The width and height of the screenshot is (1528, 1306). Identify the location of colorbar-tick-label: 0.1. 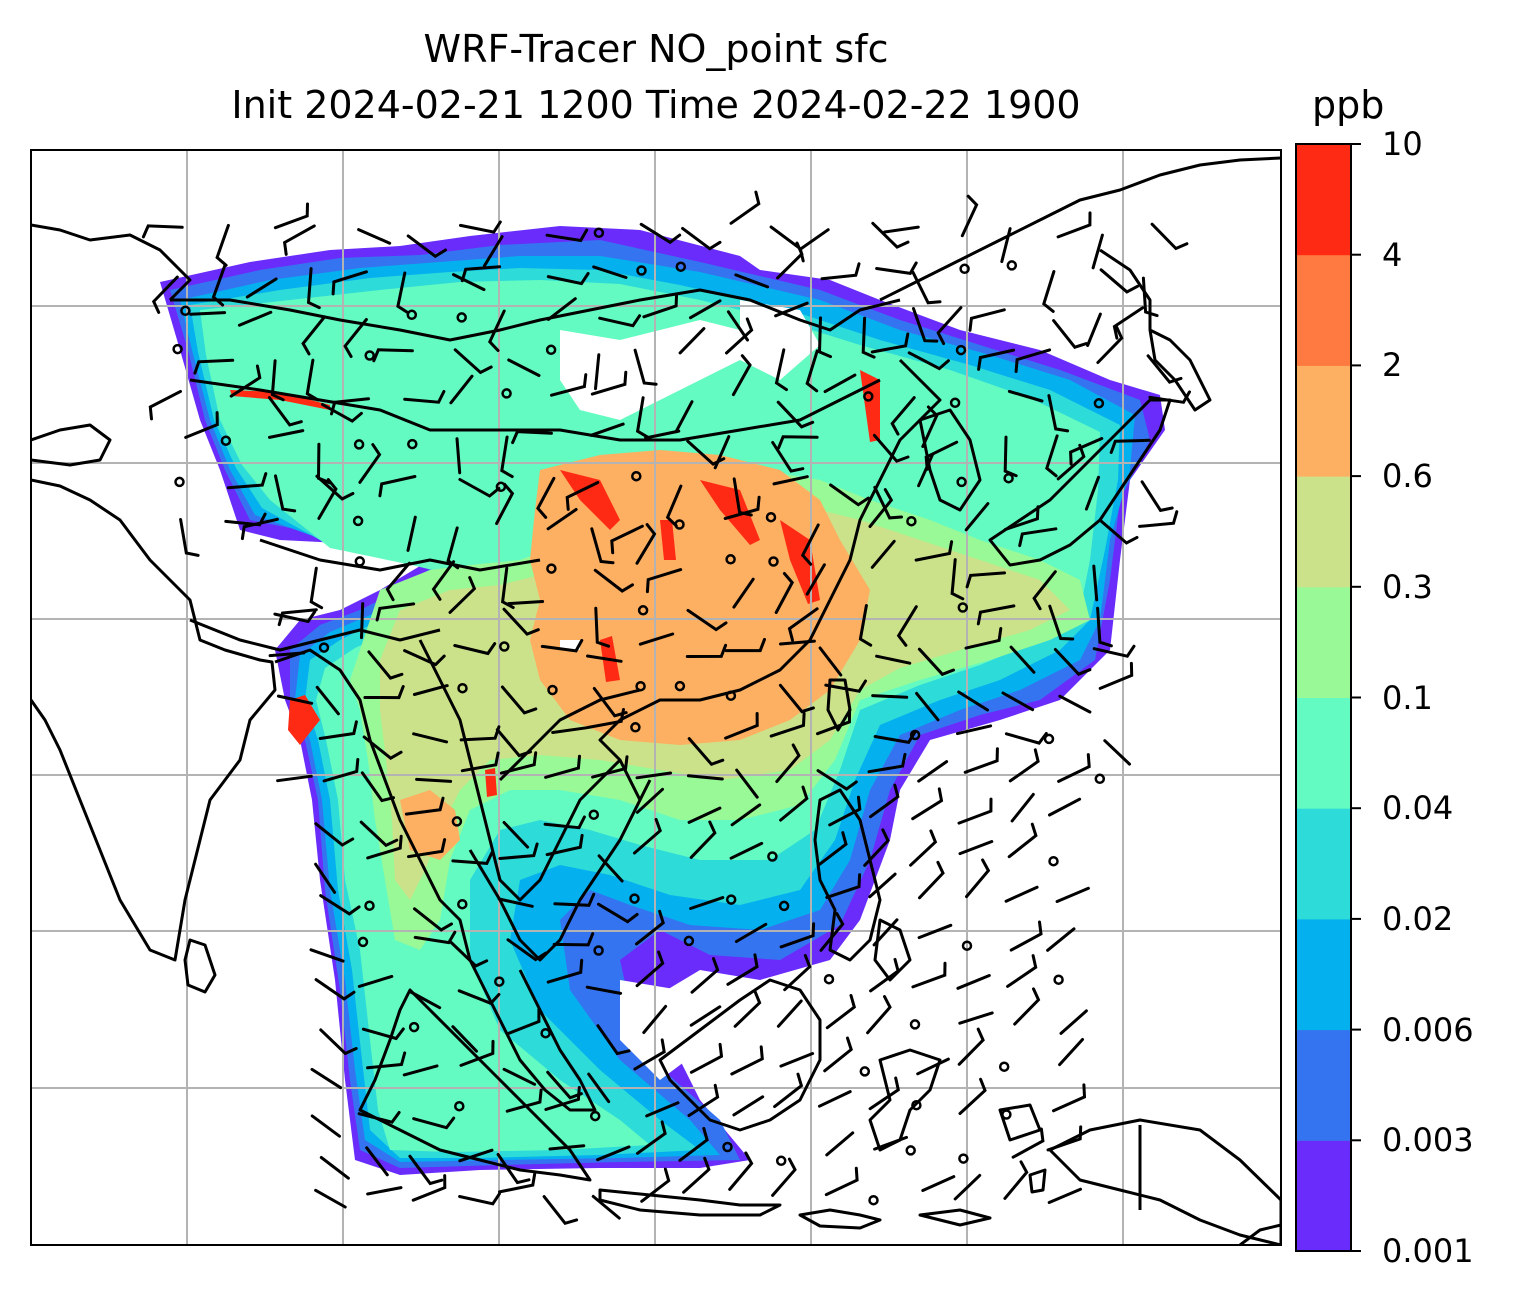
(1407, 697).